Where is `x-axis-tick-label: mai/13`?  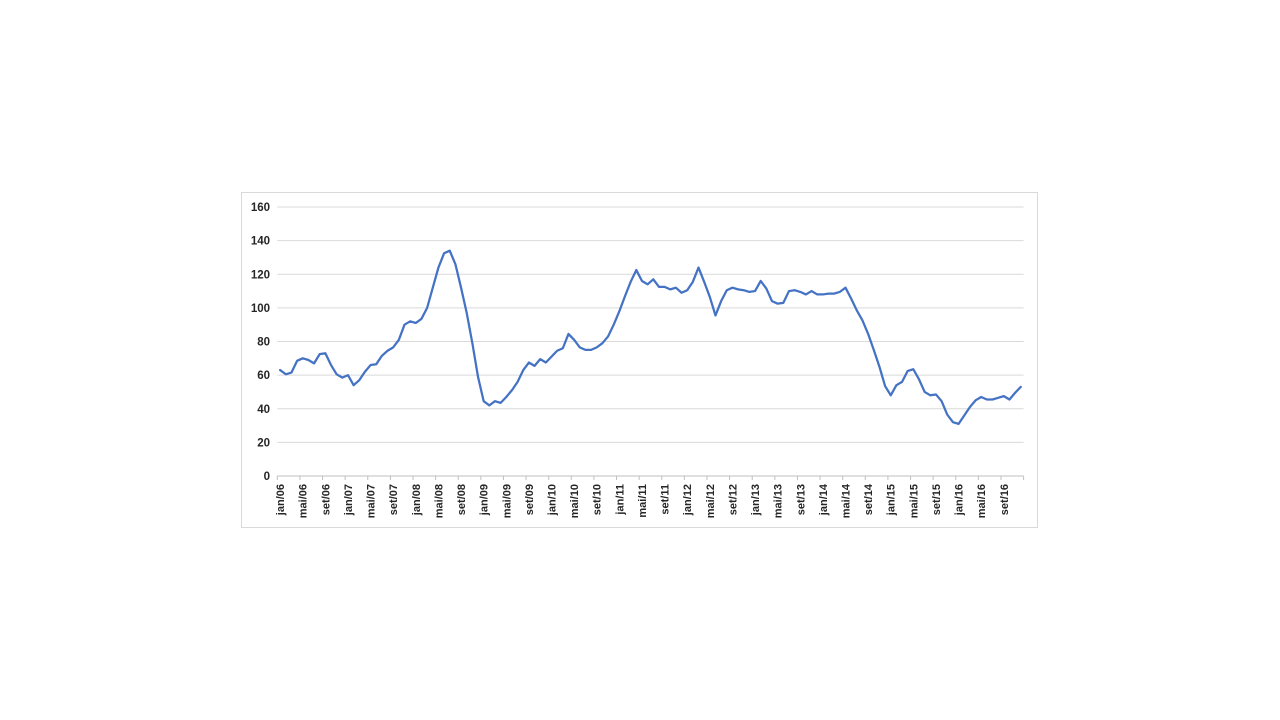
x-axis-tick-label: mai/13 is located at coordinates (779, 501).